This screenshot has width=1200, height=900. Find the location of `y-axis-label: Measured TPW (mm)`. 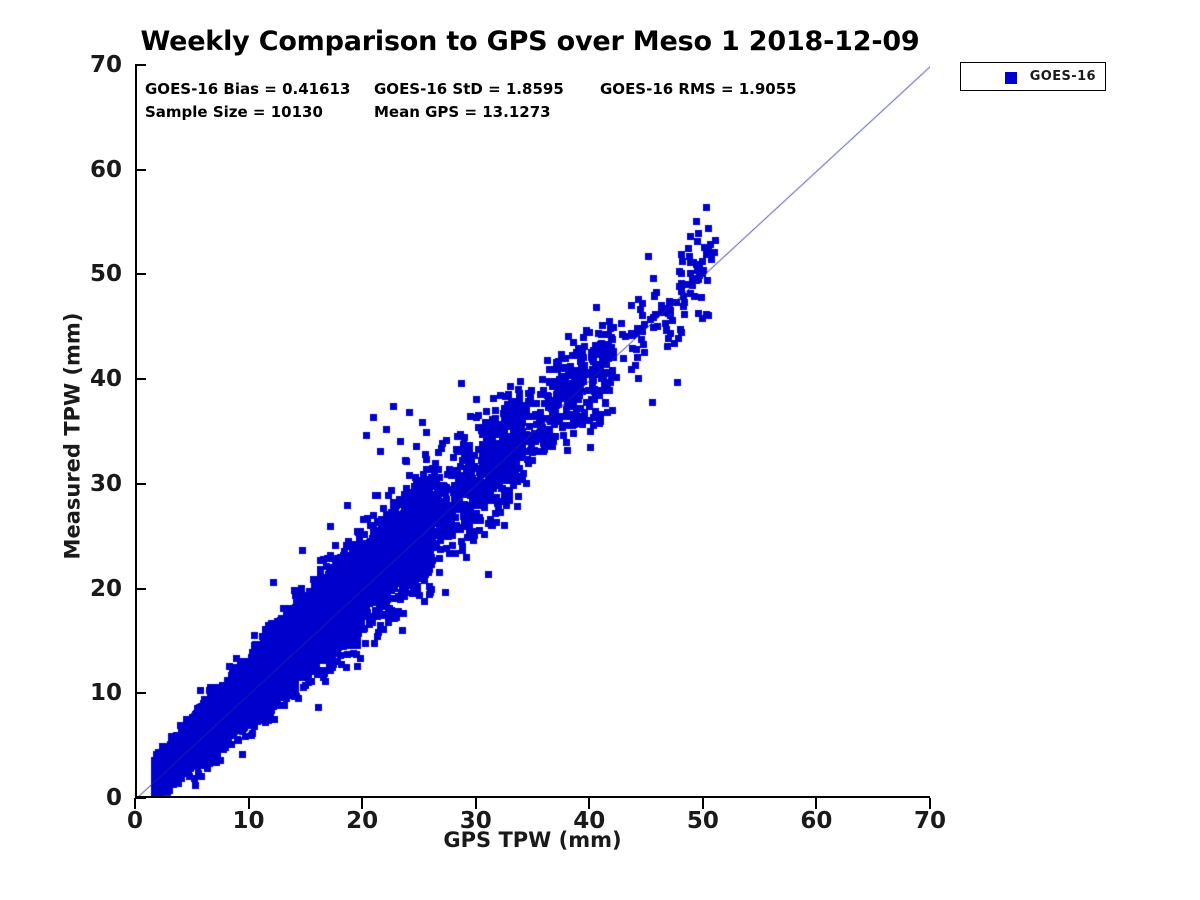

y-axis-label: Measured TPW (mm) is located at coordinates (72, 436).